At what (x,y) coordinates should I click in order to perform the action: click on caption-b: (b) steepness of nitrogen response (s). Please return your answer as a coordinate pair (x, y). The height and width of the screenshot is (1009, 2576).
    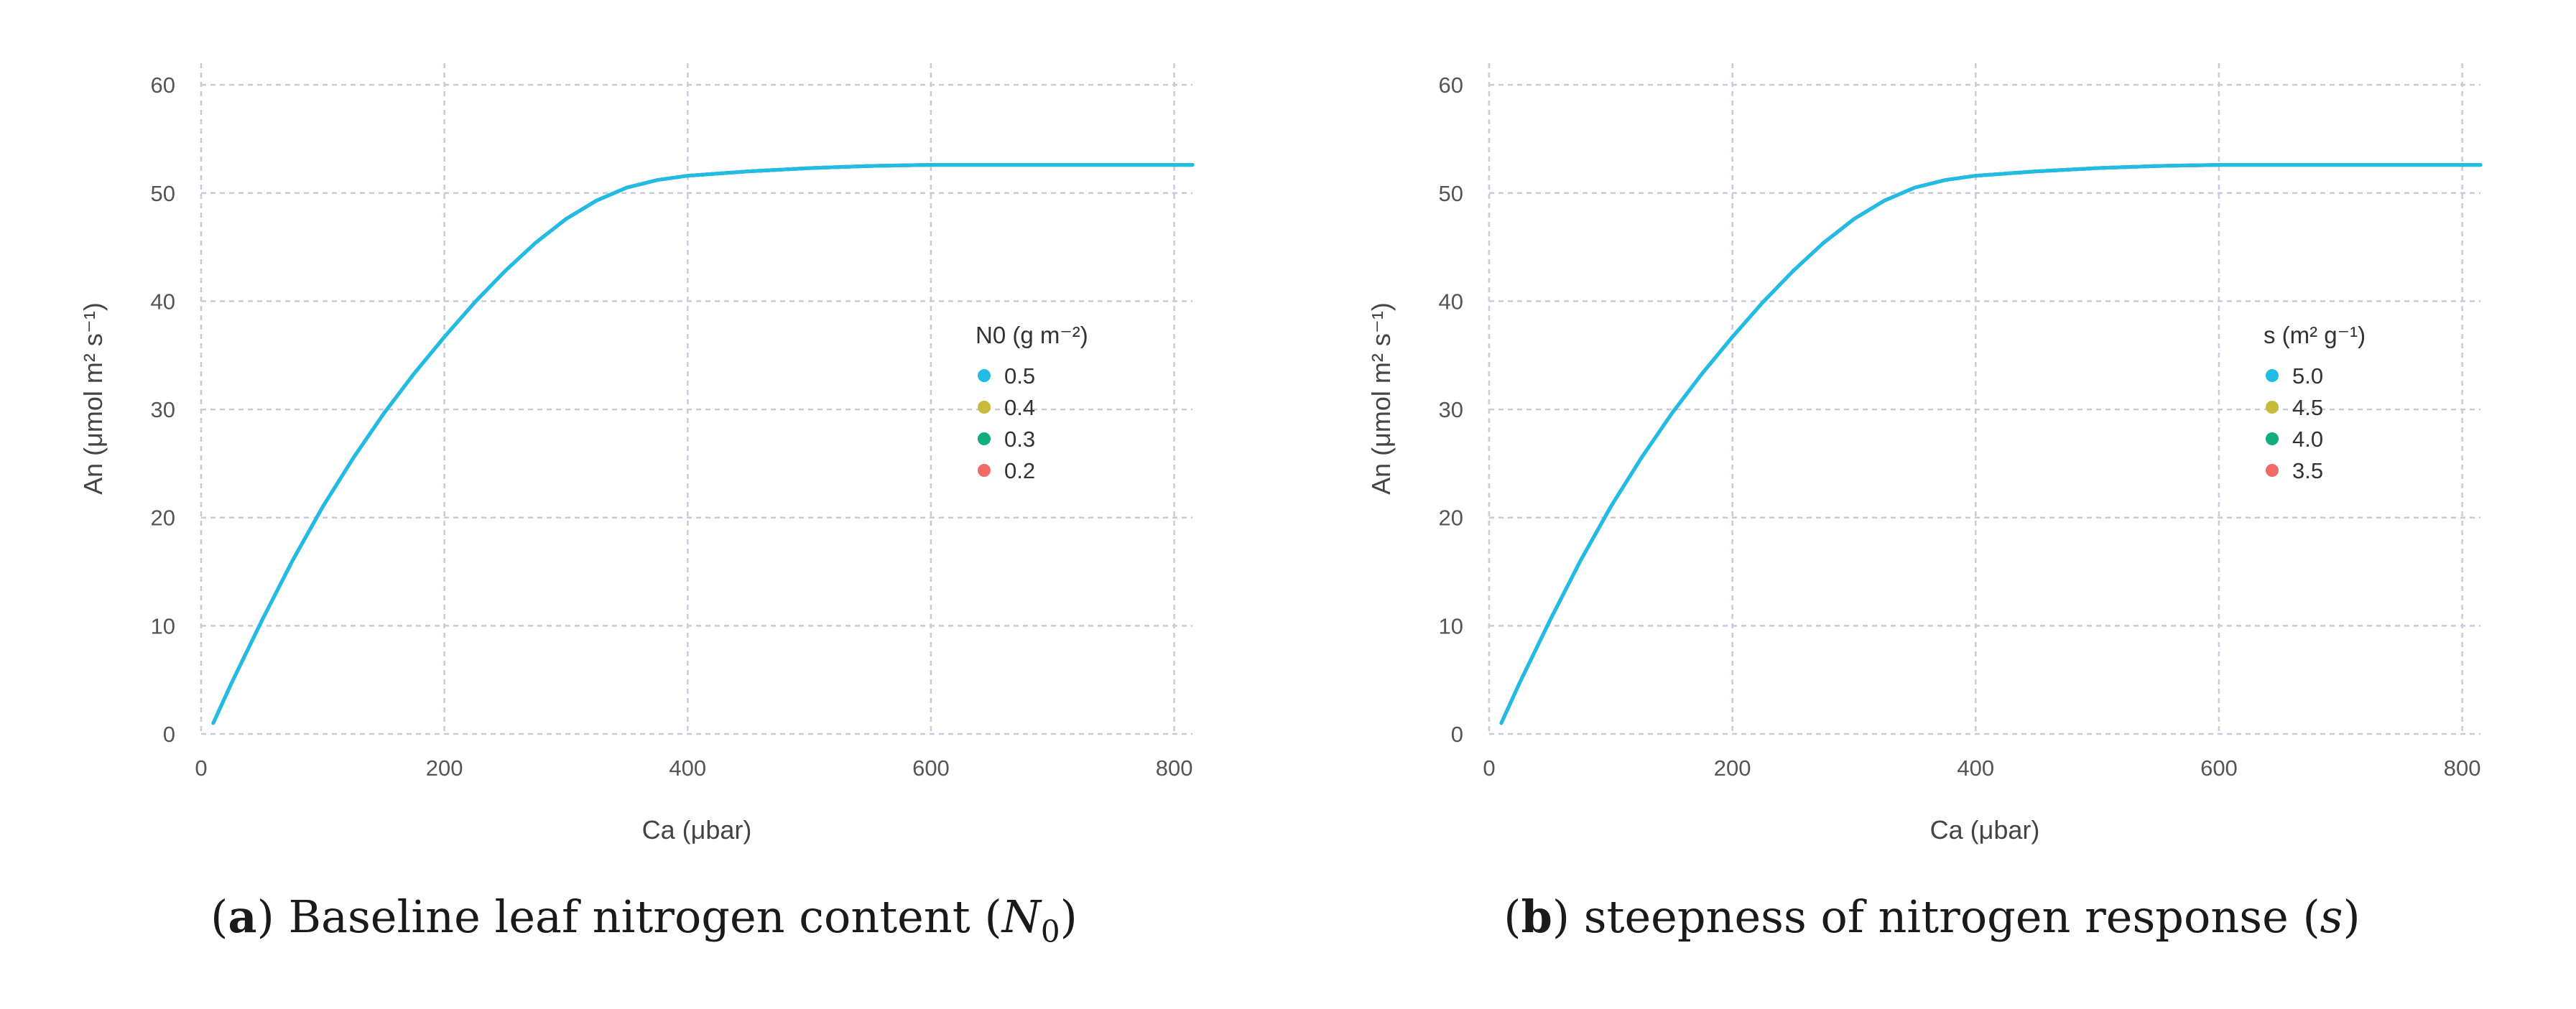
    Looking at the image, I should click on (1932, 917).